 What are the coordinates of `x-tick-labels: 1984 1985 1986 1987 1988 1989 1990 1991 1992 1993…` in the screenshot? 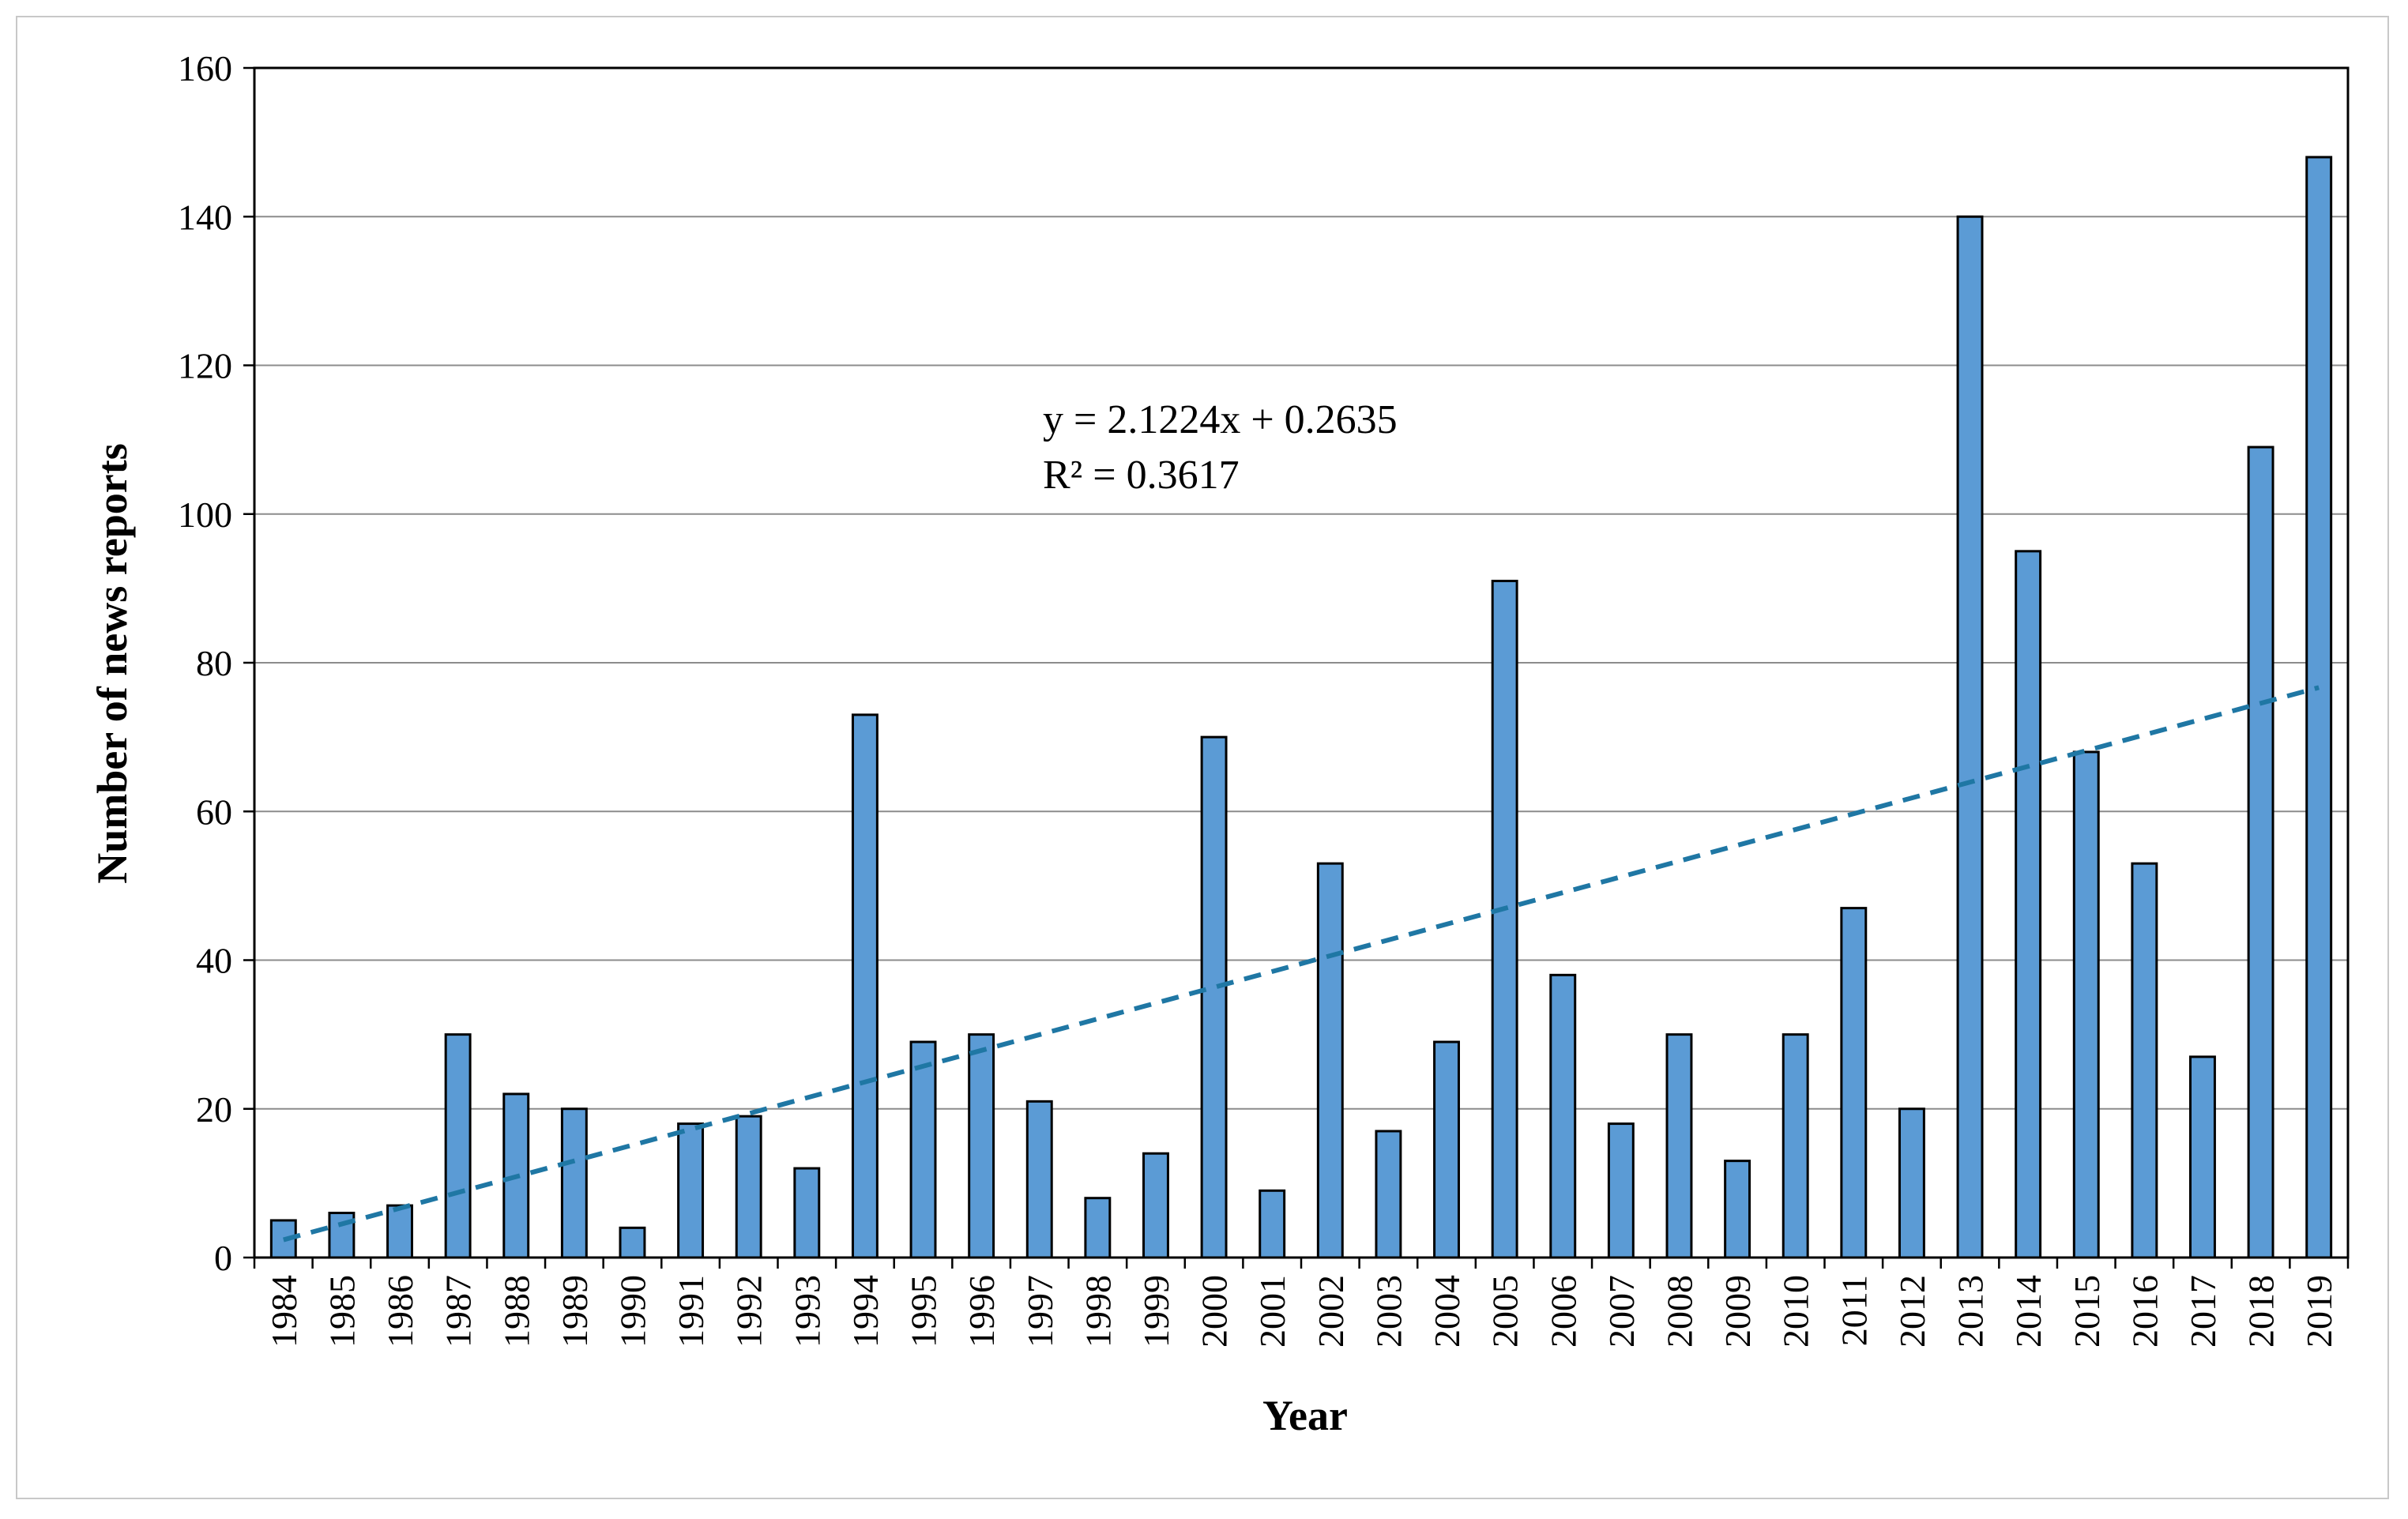 It's located at (1301, 1311).